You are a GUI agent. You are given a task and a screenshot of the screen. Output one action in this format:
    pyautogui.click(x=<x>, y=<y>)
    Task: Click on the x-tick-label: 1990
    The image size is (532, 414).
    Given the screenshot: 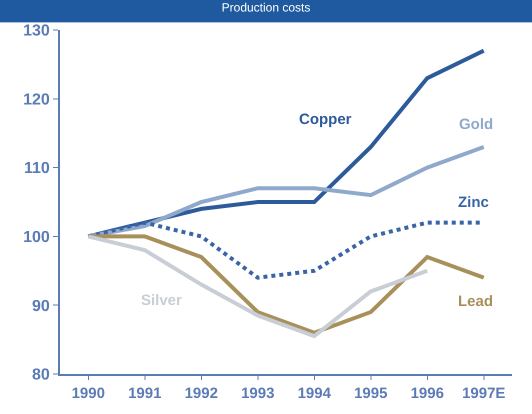 What is the action you would take?
    pyautogui.click(x=88, y=393)
    